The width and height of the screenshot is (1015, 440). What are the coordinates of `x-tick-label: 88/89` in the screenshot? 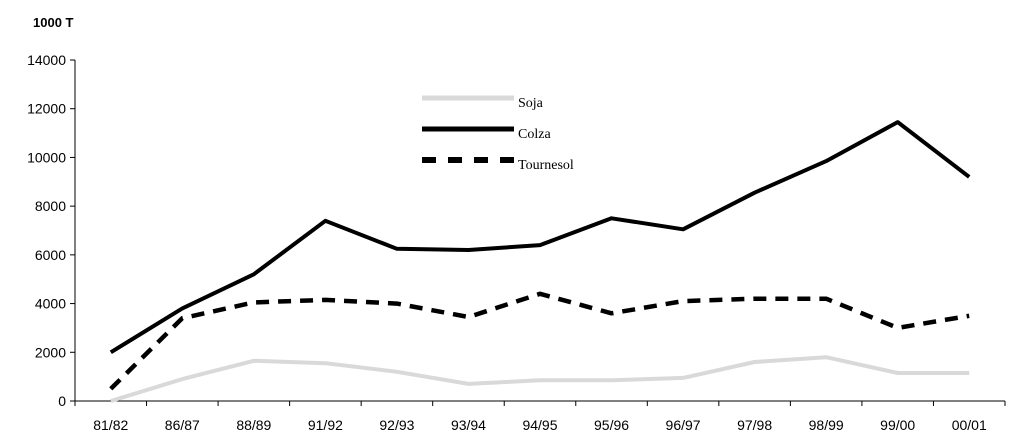 It's located at (253, 425).